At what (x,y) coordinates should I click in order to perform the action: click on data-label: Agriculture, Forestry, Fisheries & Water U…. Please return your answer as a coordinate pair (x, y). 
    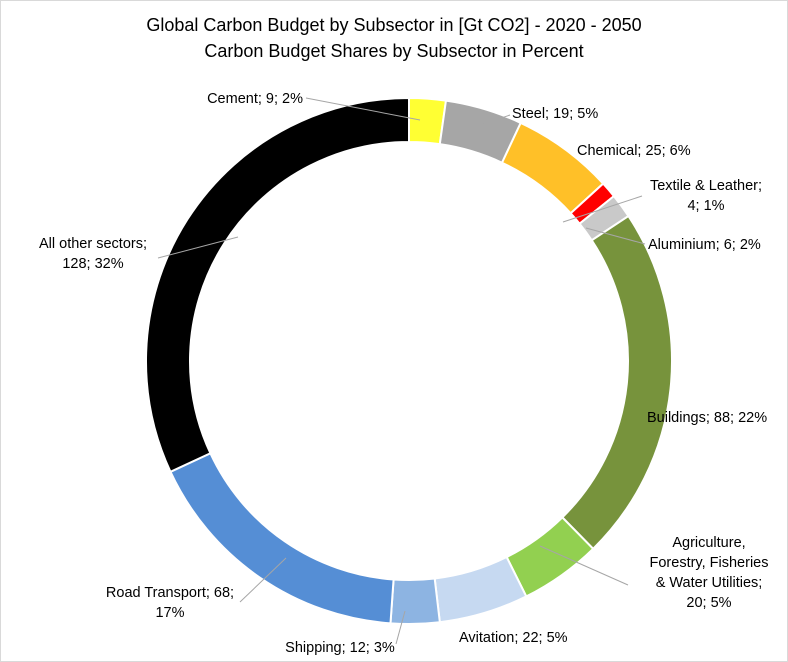
    Looking at the image, I should click on (709, 573).